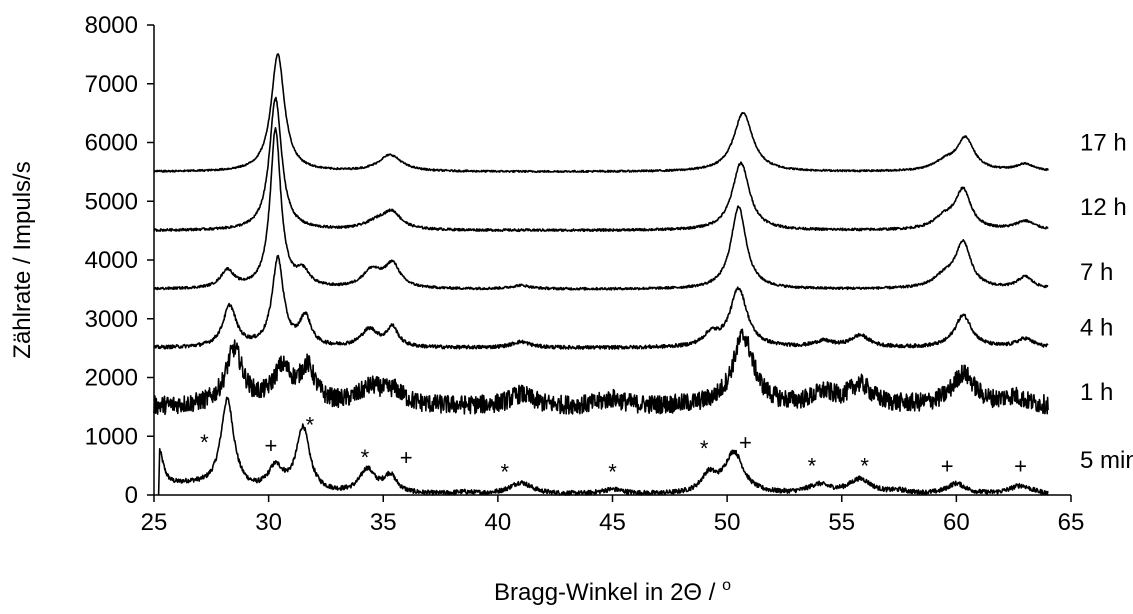  Describe the element at coordinates (111, 84) in the screenshot. I see `y-tick-label: 7000` at that location.